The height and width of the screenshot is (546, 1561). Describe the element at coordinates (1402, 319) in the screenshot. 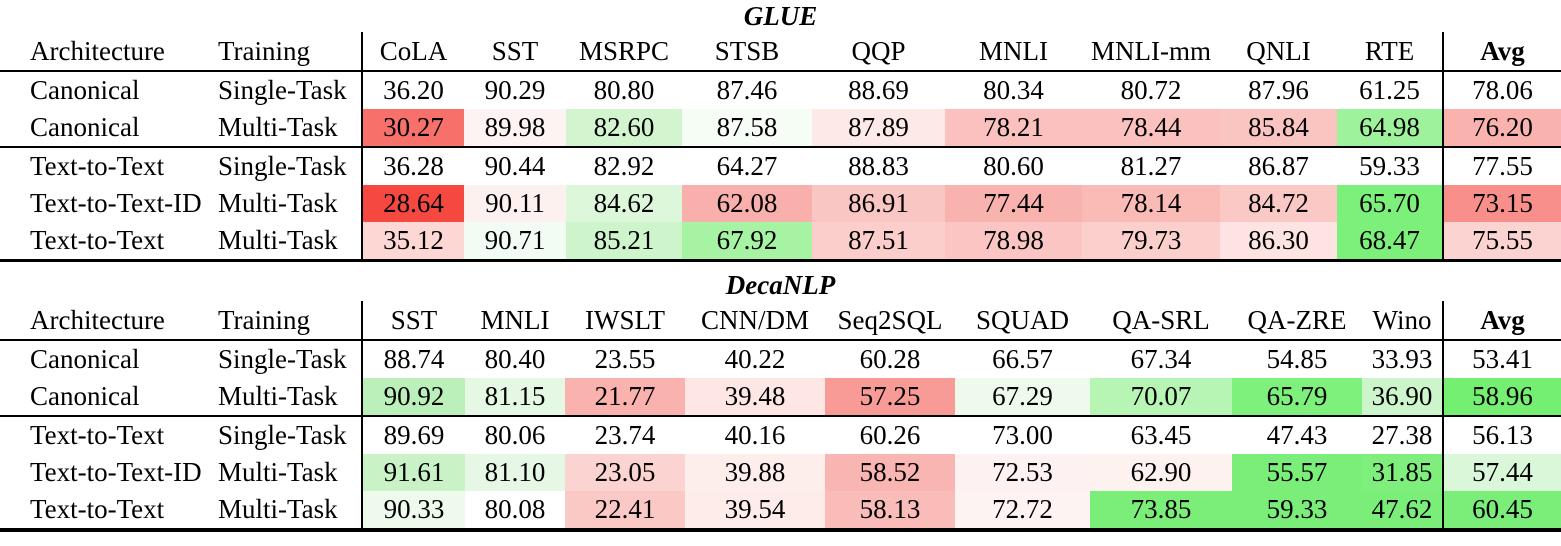

I see `header-task-wino: Wino` at that location.